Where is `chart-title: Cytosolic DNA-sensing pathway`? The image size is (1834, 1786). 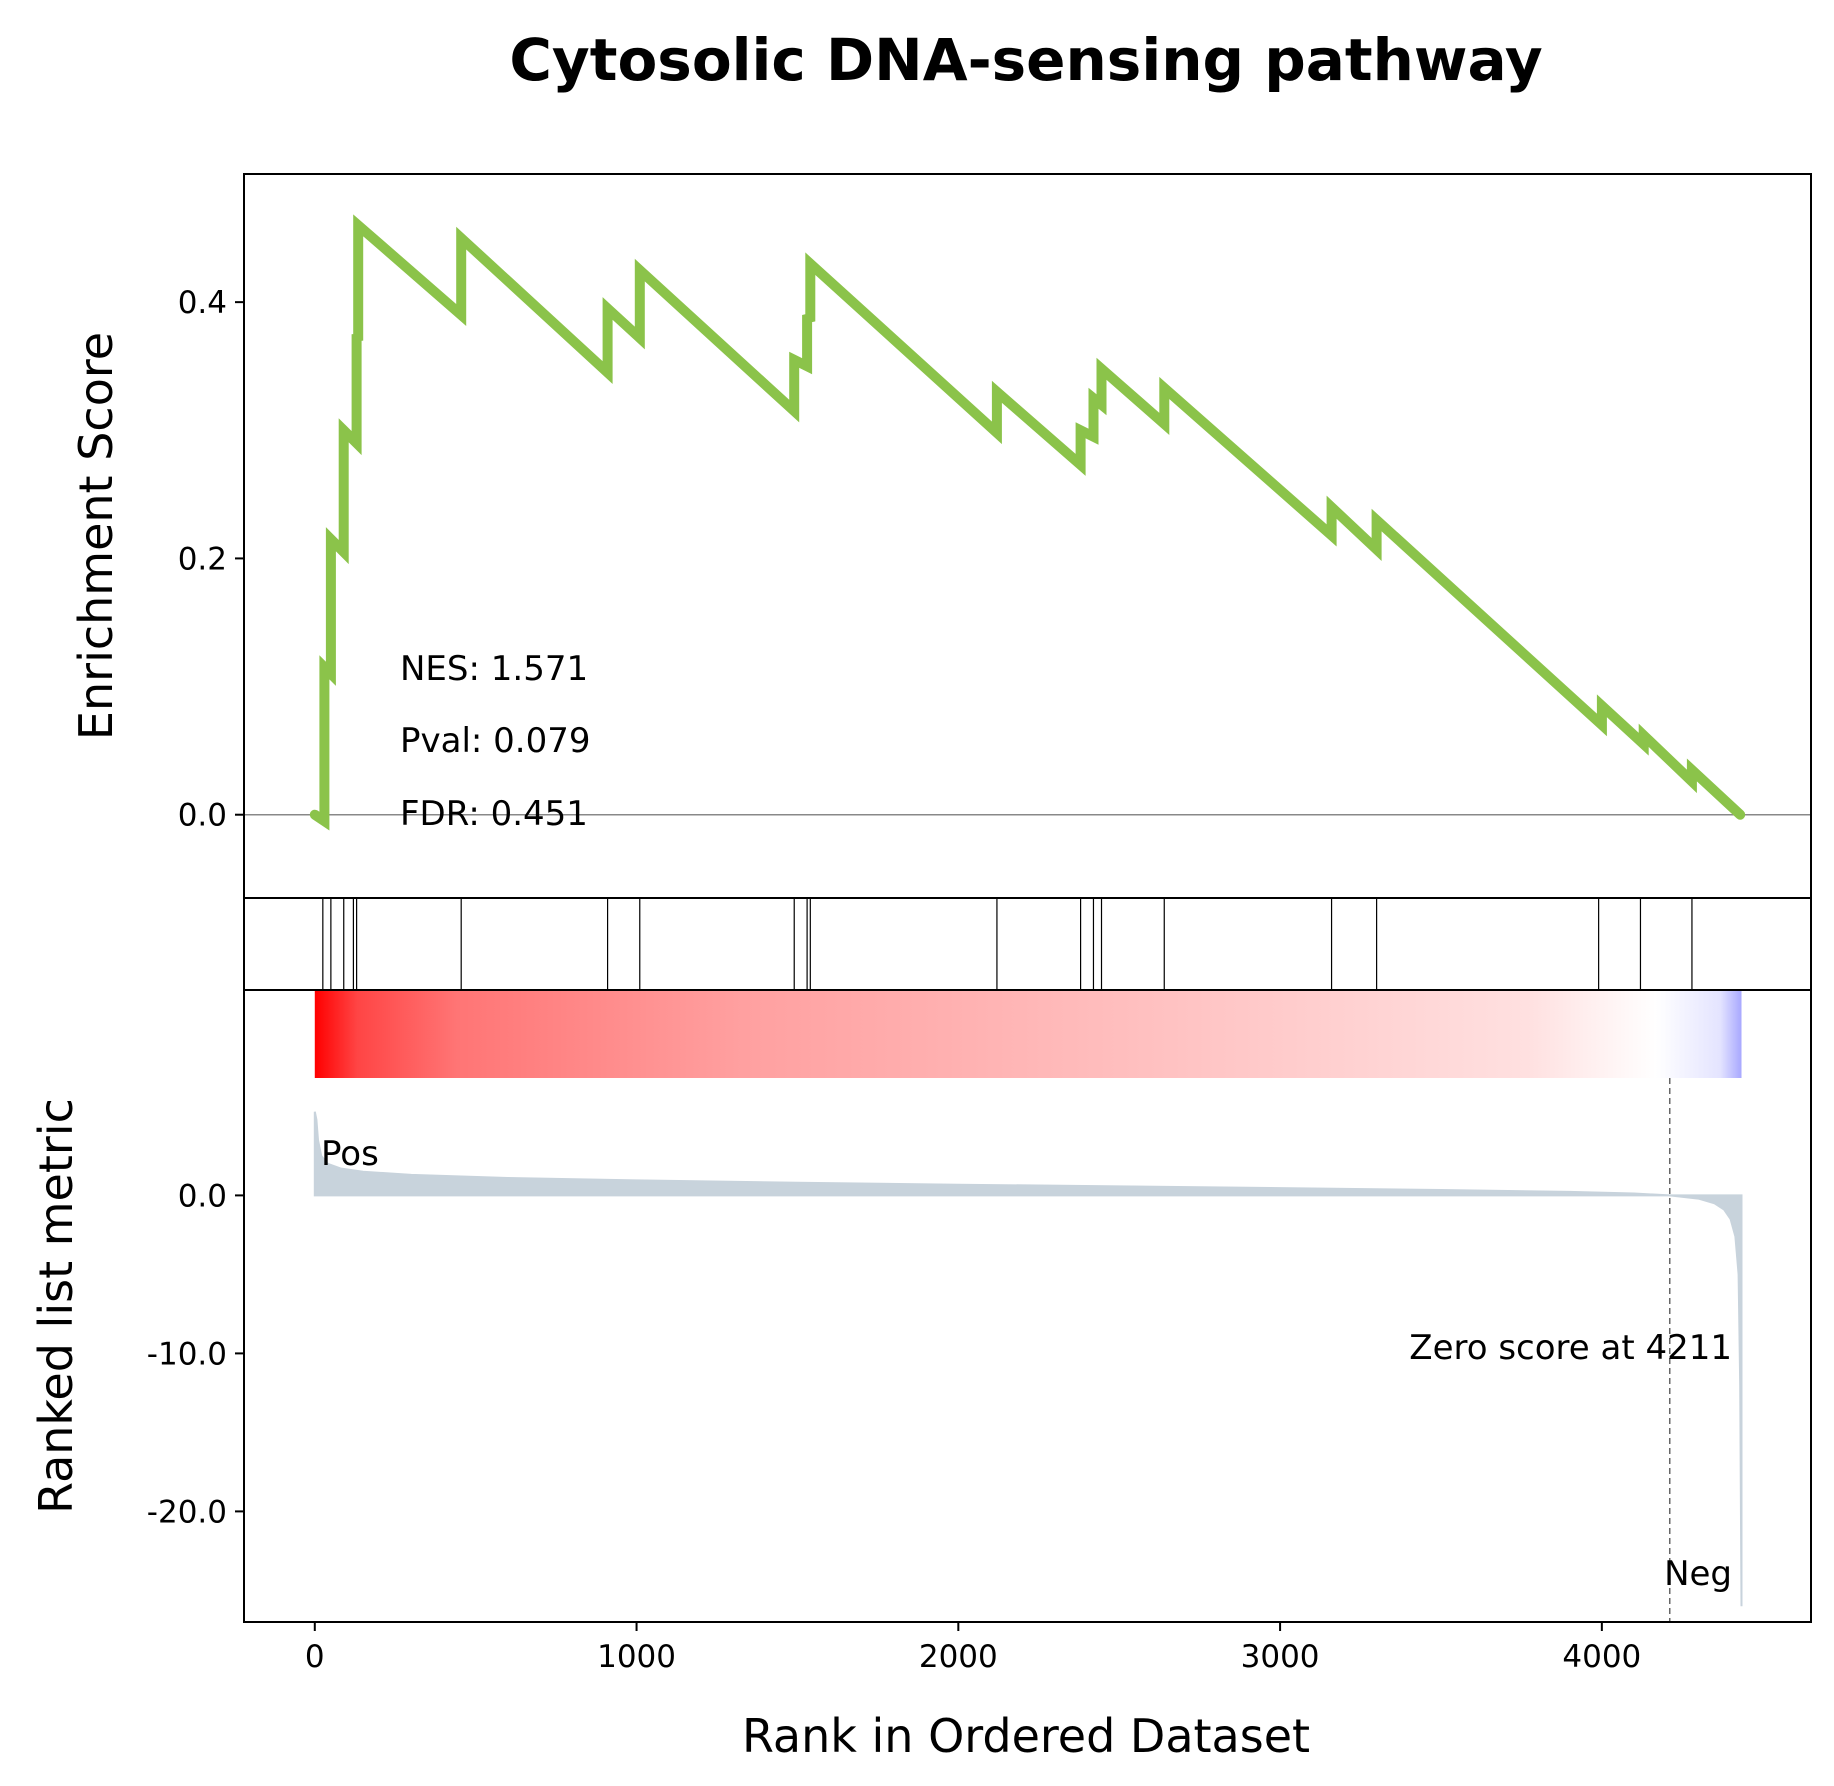
chart-title: Cytosolic DNA-sensing pathway is located at coordinates (1025, 60).